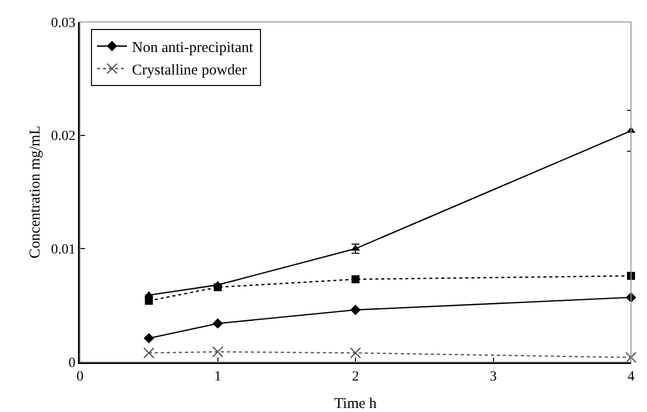 Image resolution: width=647 pixels, height=412 pixels. I want to click on x-tick-label: 1, so click(218, 377).